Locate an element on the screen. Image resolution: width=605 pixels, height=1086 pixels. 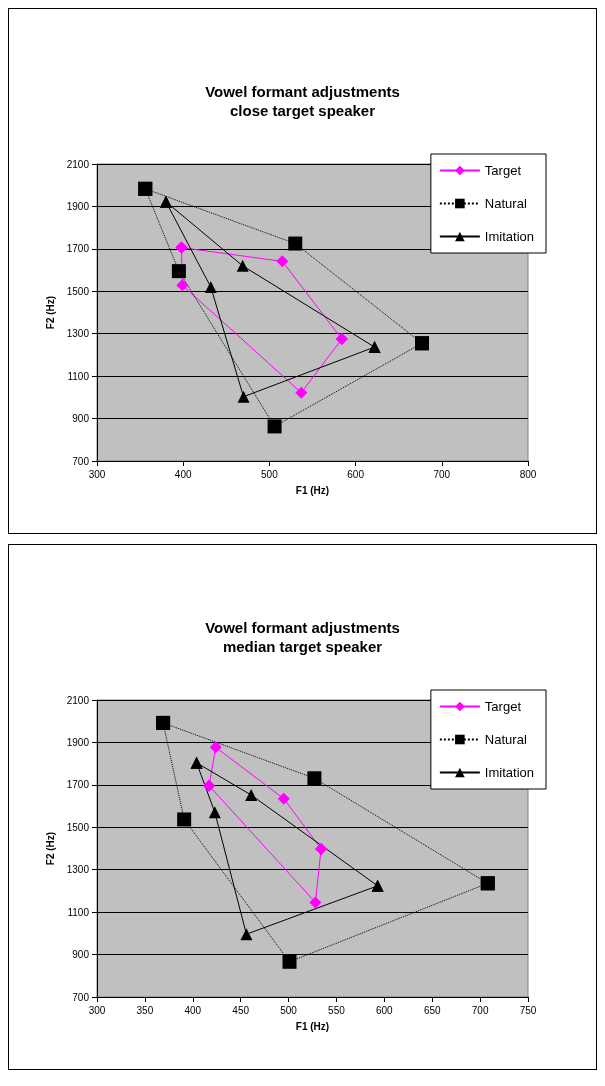
x-tick-label: 450 is located at coordinates (241, 1010).